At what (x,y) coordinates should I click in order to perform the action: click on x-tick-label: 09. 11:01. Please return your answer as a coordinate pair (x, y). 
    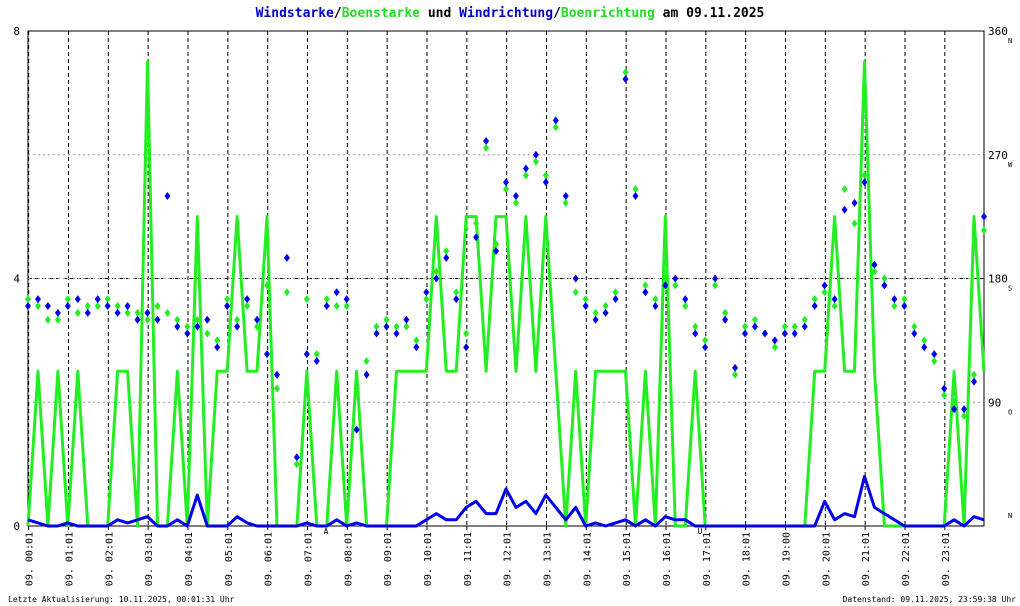
    Looking at the image, I should click on (468, 559).